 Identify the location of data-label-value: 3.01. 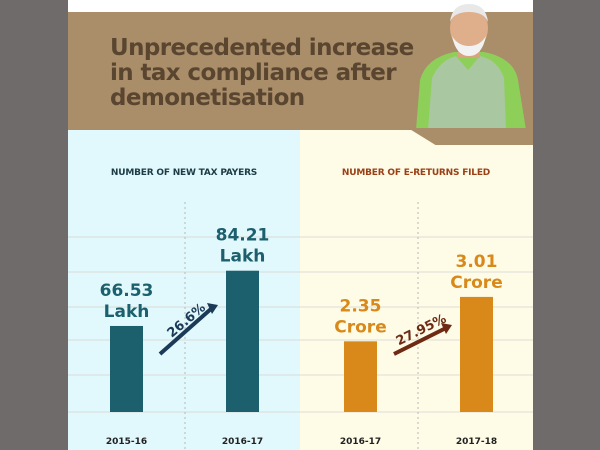
(477, 262).